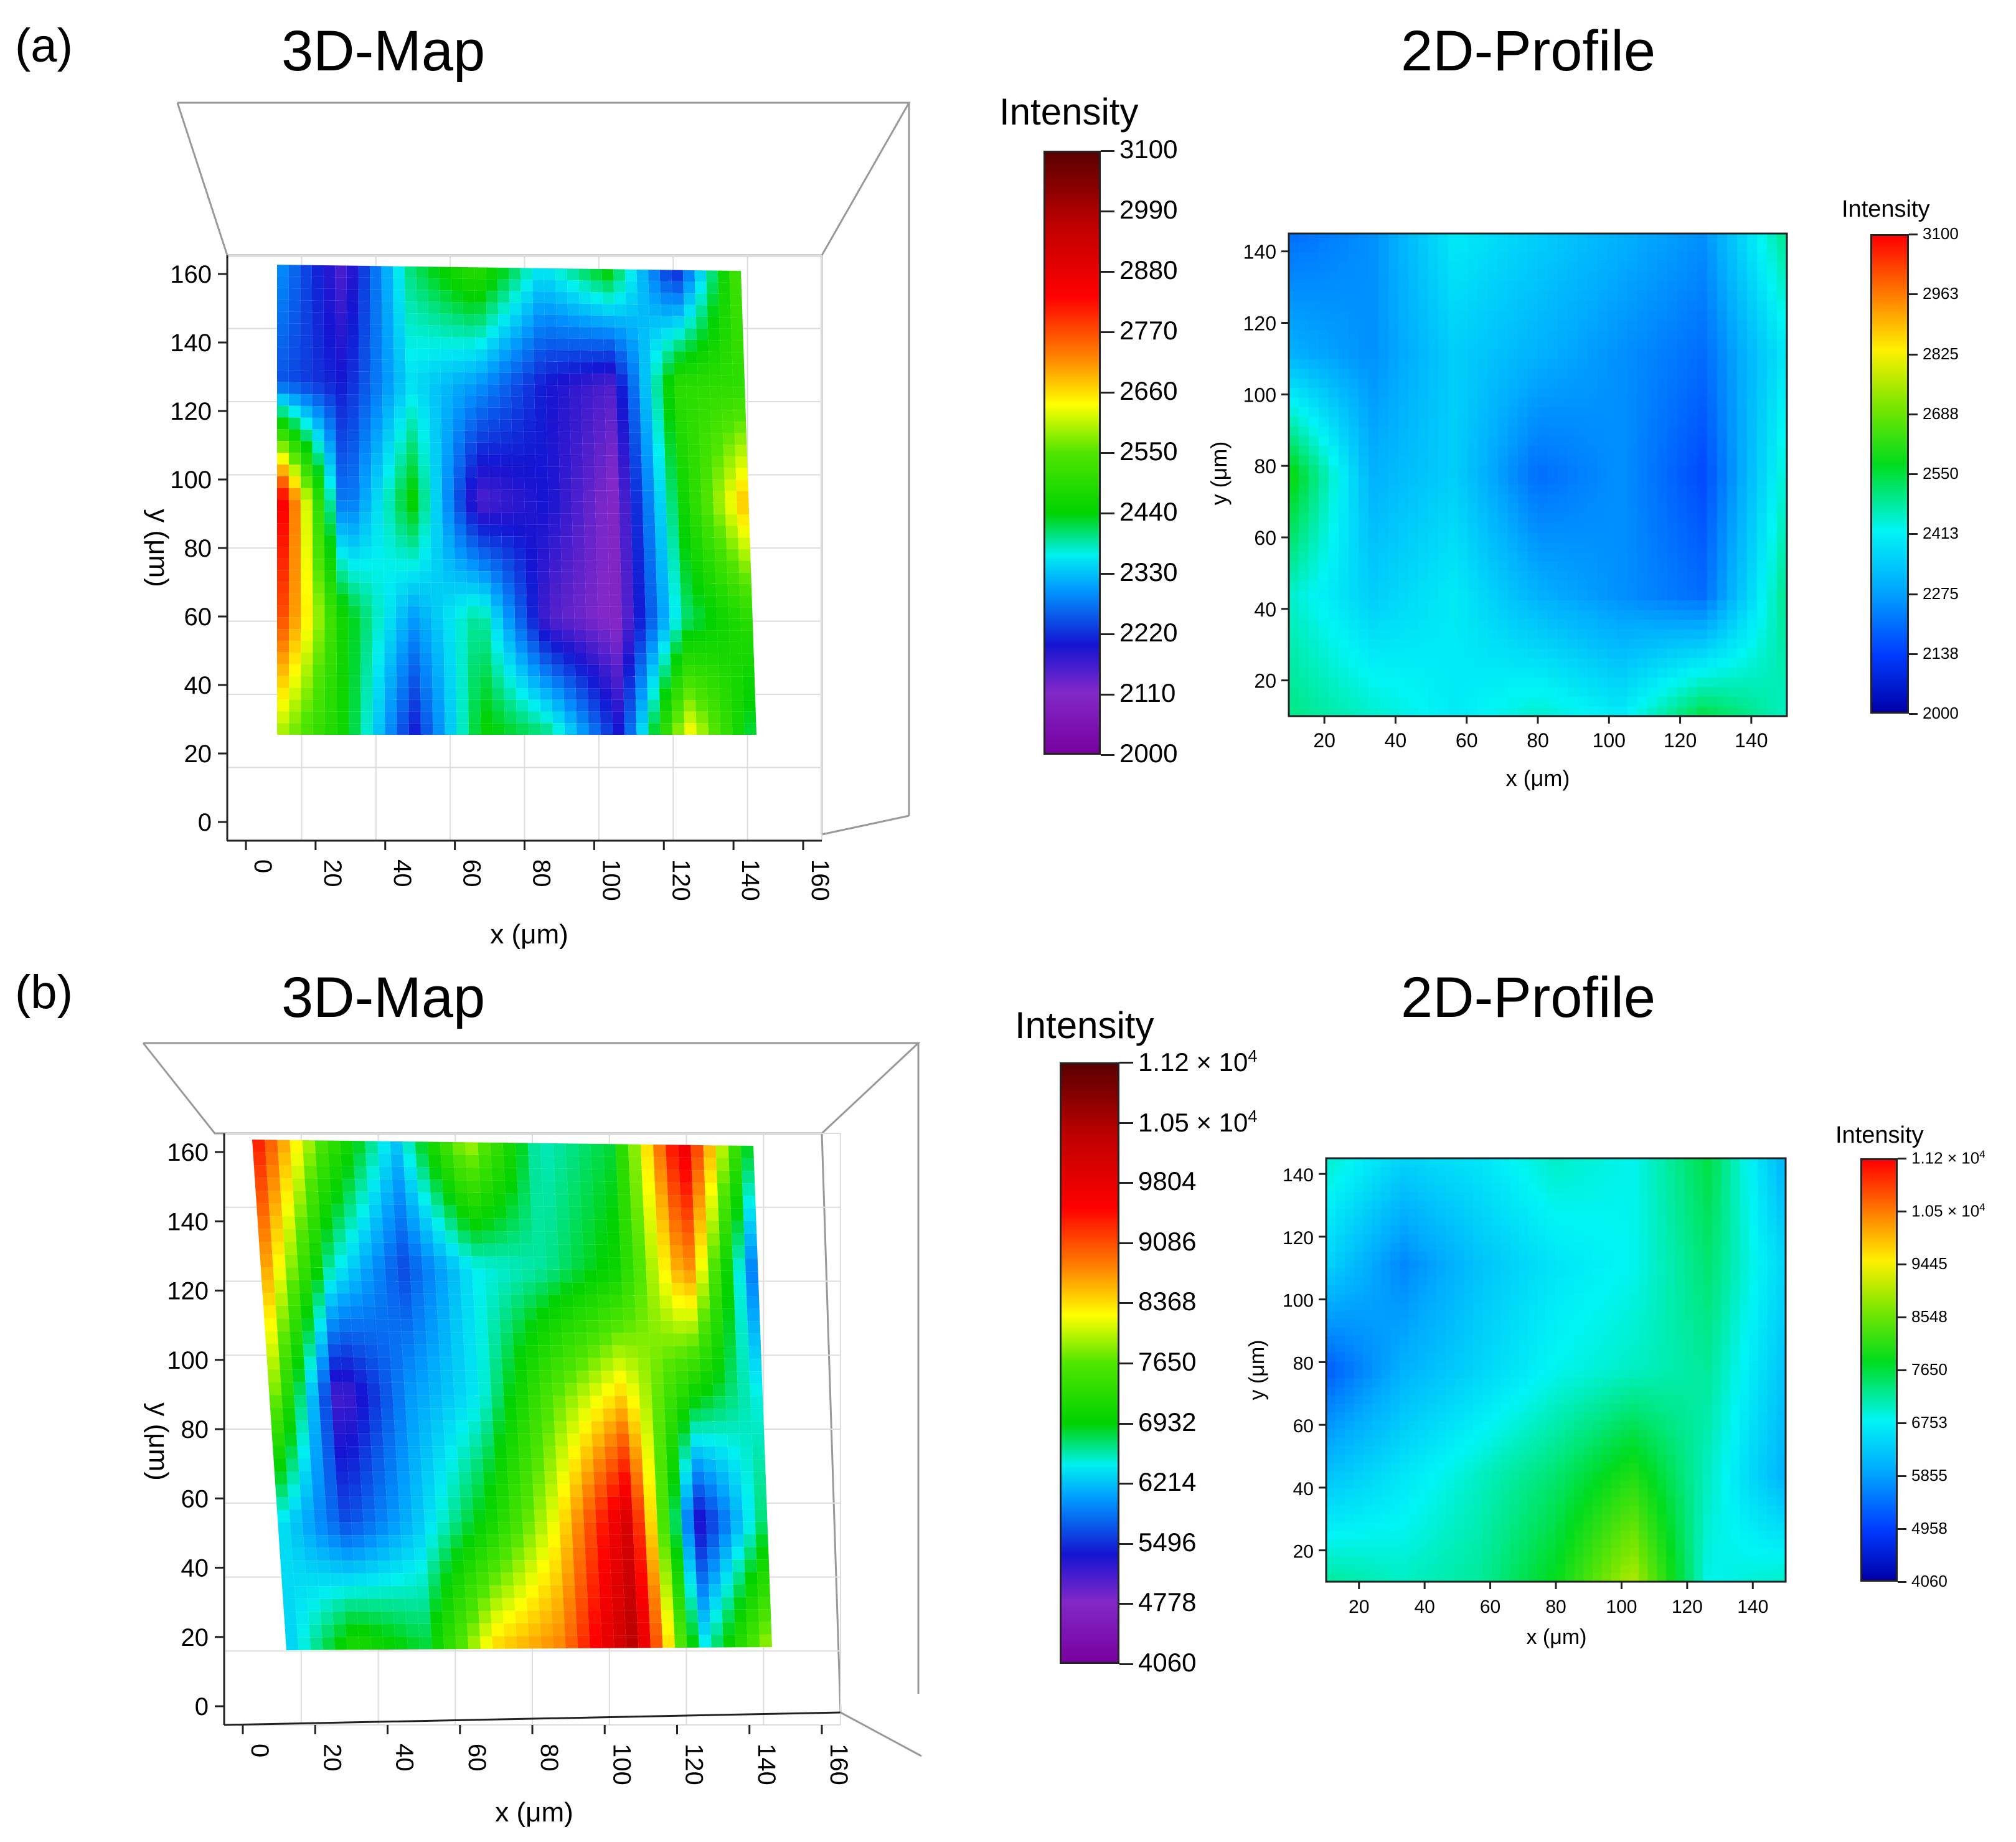  What do you see at coordinates (1148, 330) in the screenshot?
I see `colorbar-tick-label: 2770` at bounding box center [1148, 330].